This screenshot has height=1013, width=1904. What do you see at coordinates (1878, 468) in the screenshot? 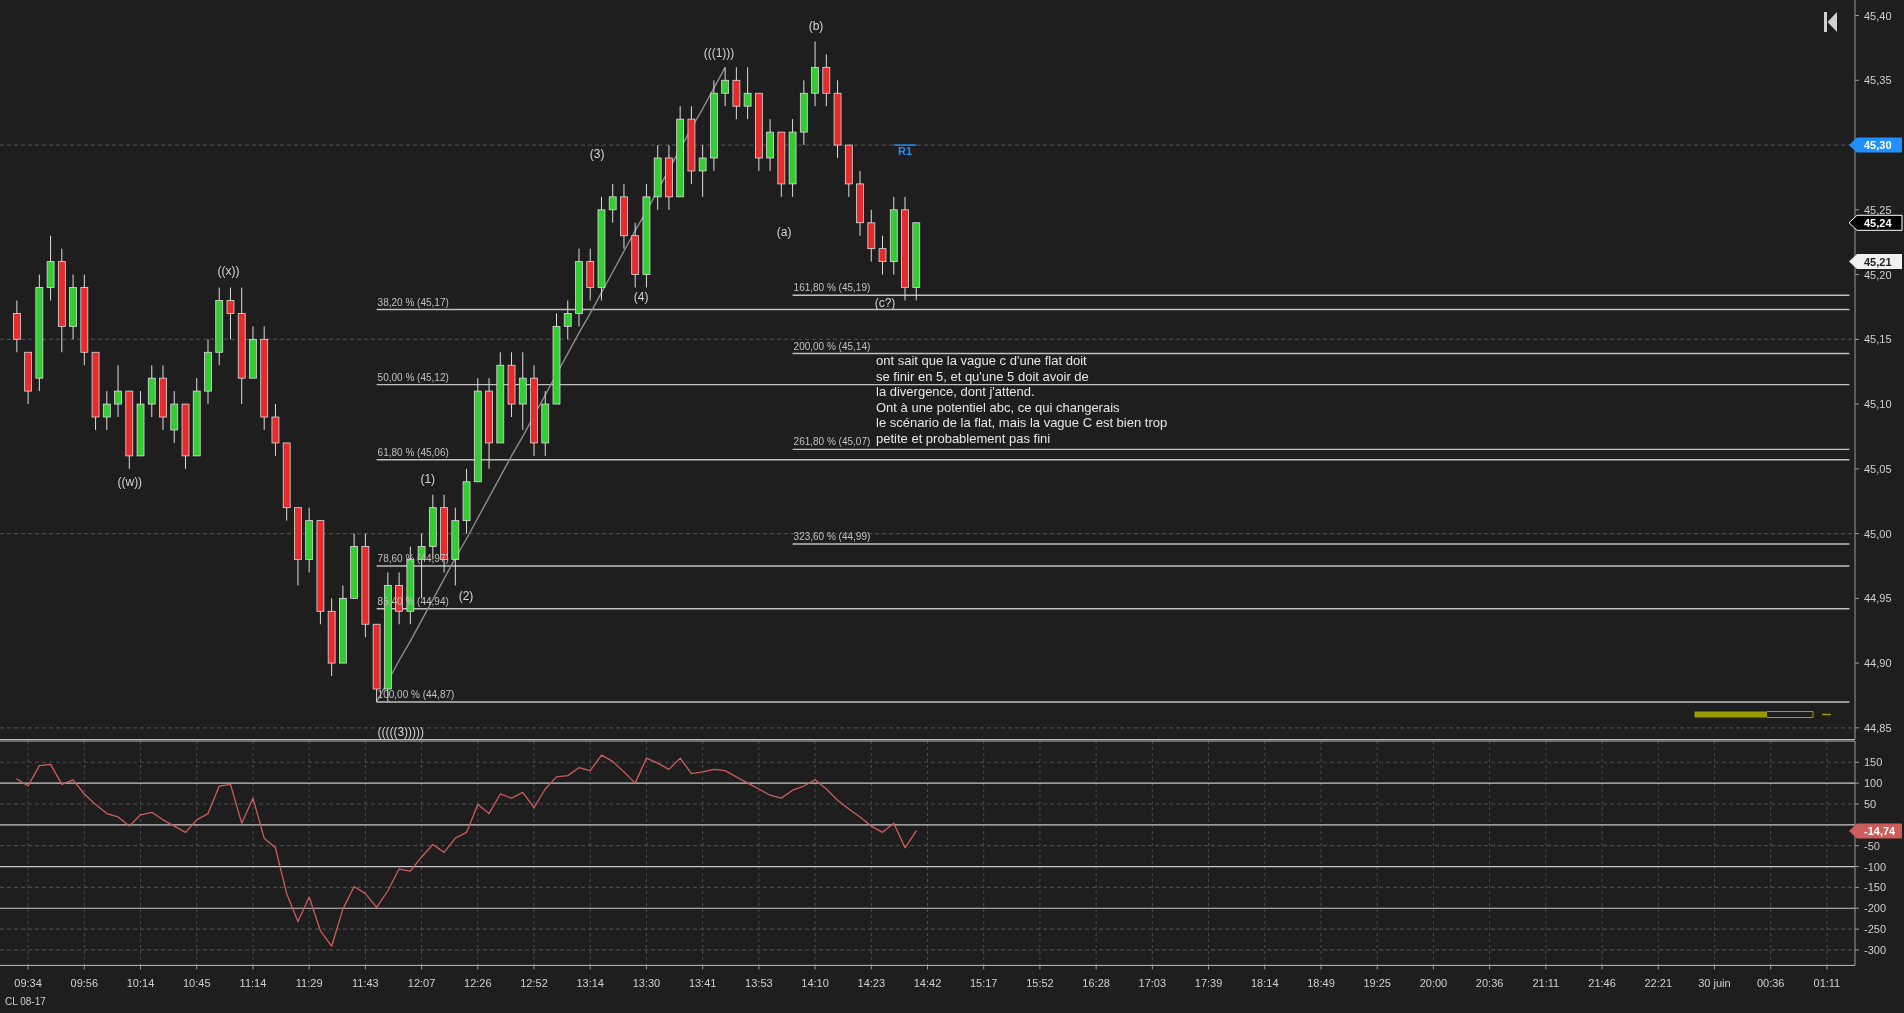
I see `y-tick-label: 45,05` at bounding box center [1878, 468].